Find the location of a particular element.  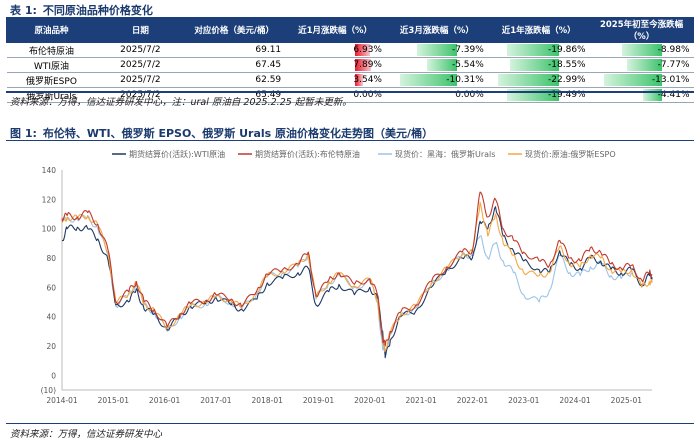

m1-change-value: 3.54% is located at coordinates (367, 80).